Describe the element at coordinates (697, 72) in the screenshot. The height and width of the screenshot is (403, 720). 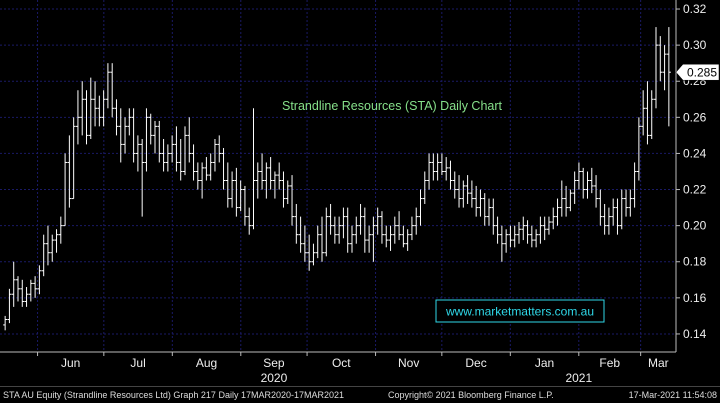
I see `last-price-tag` at that location.